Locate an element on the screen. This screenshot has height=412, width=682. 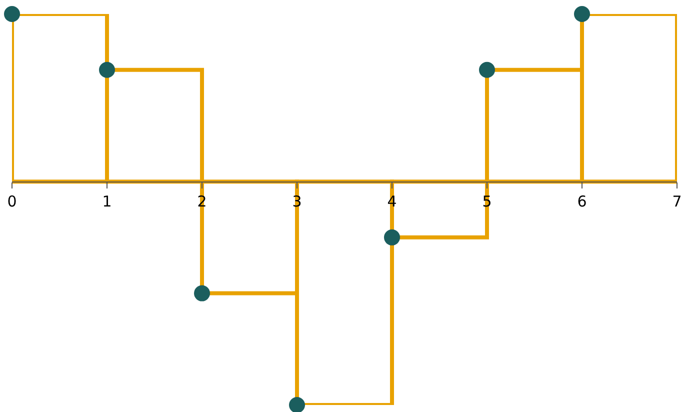
x-tick-label: 7 is located at coordinates (677, 201).